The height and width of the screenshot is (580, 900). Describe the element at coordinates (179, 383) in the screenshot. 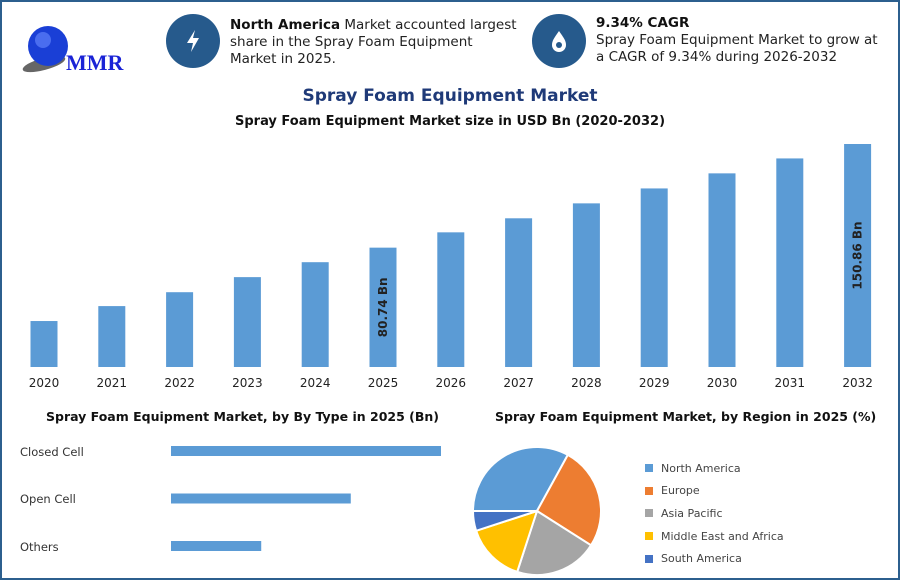

I see `x-tick-label: 2022` at that location.